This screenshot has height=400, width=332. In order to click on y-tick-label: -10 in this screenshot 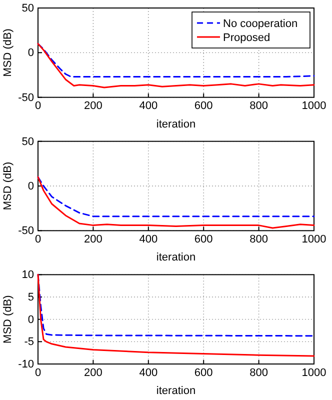, I will do `click(26, 364)`.